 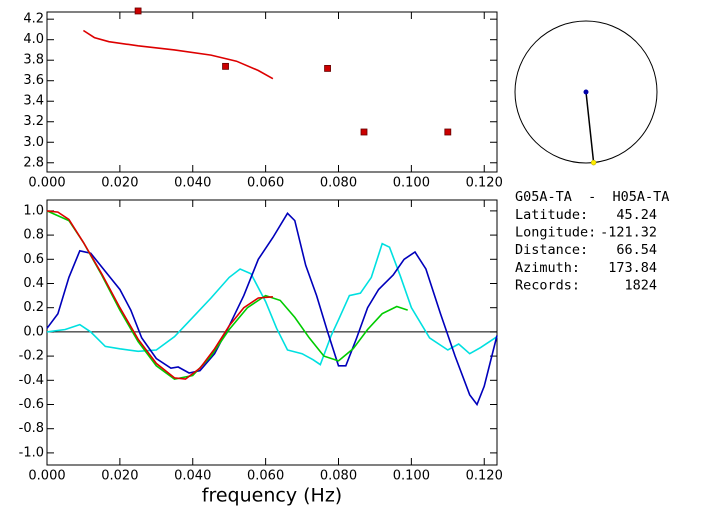 What do you see at coordinates (33, 121) in the screenshot?
I see `y-tick-label: 3.2` at bounding box center [33, 121].